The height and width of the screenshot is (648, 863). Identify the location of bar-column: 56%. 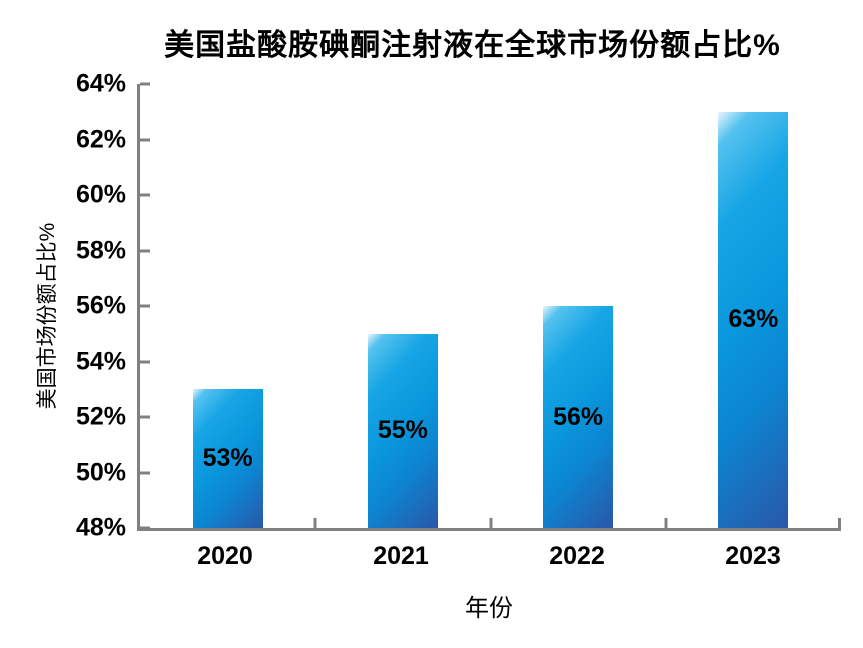
(578, 306).